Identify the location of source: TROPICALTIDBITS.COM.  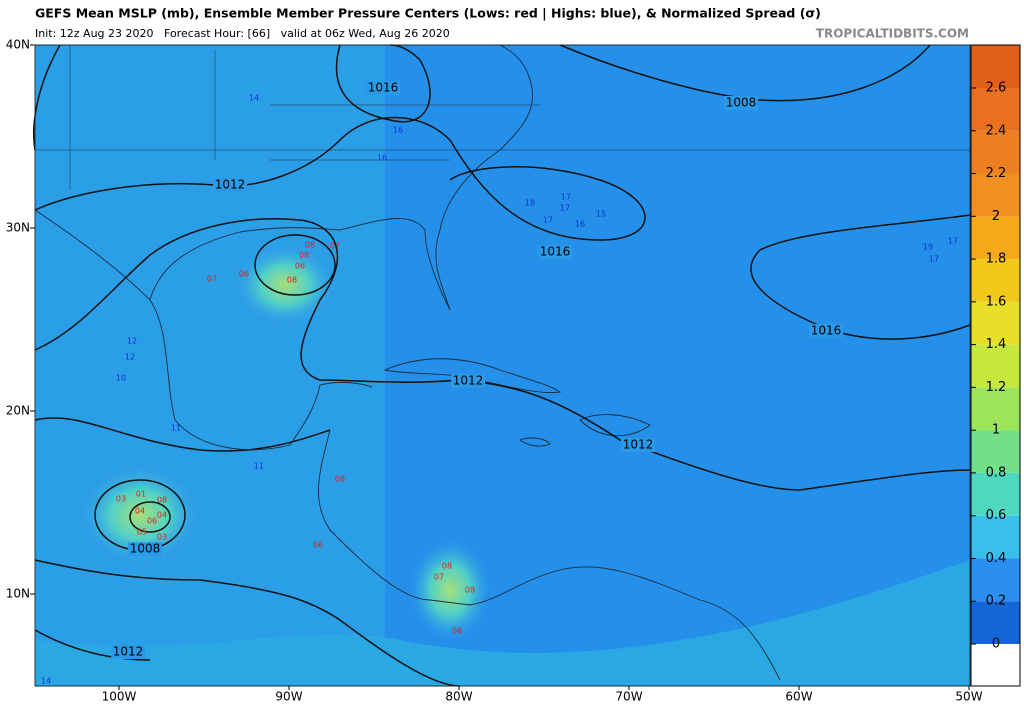
(892, 34).